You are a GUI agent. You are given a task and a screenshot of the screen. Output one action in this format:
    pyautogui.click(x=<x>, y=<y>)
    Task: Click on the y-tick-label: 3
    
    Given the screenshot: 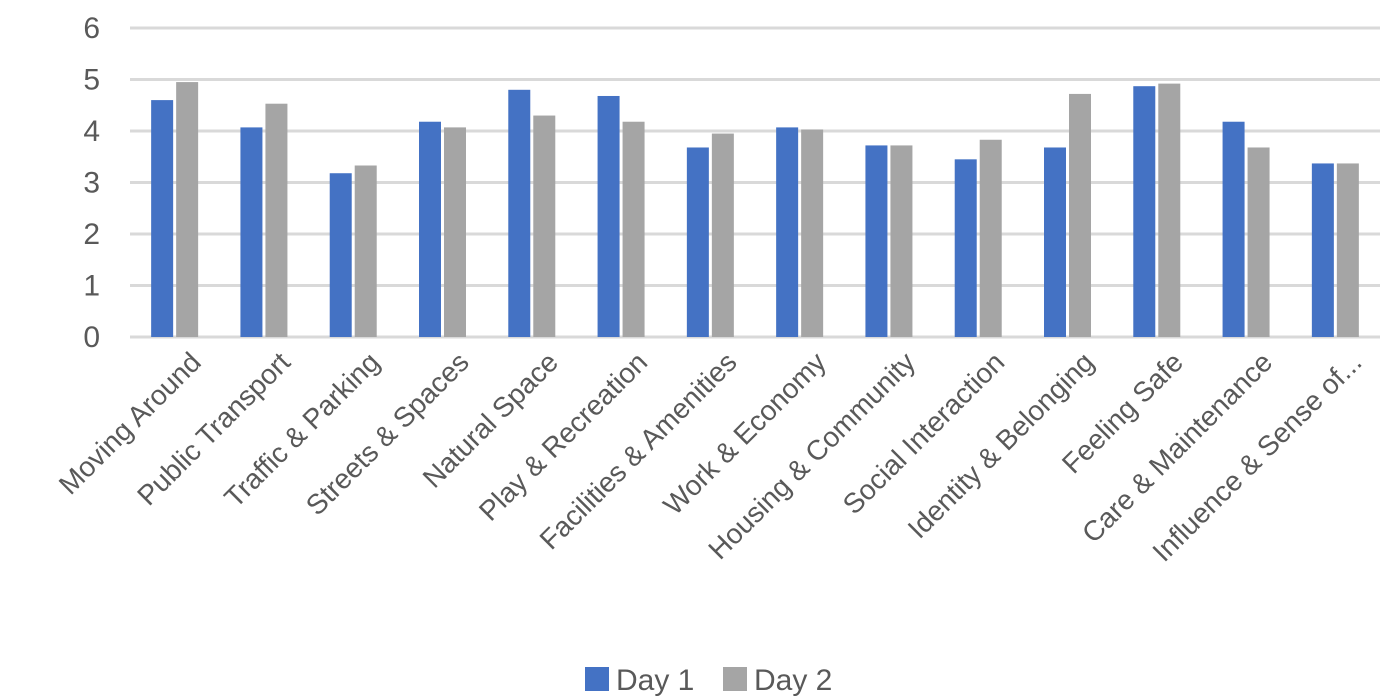 What is the action you would take?
    pyautogui.click(x=91, y=183)
    